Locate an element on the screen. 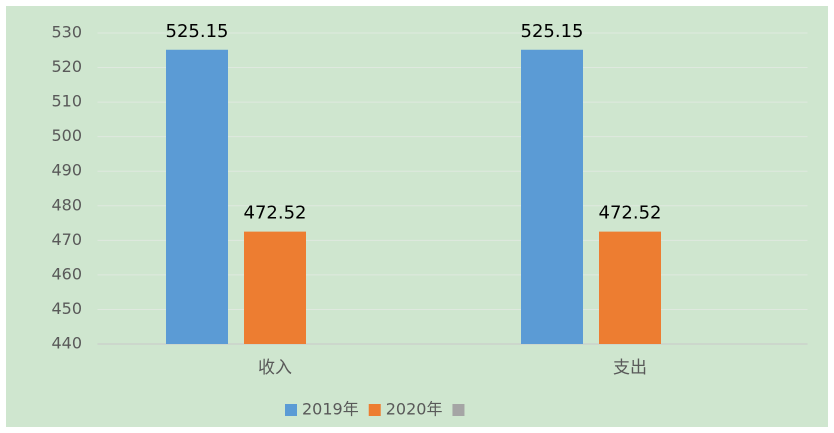 This screenshot has height=433, width=834. y-tick-label: 450 is located at coordinates (66, 308).